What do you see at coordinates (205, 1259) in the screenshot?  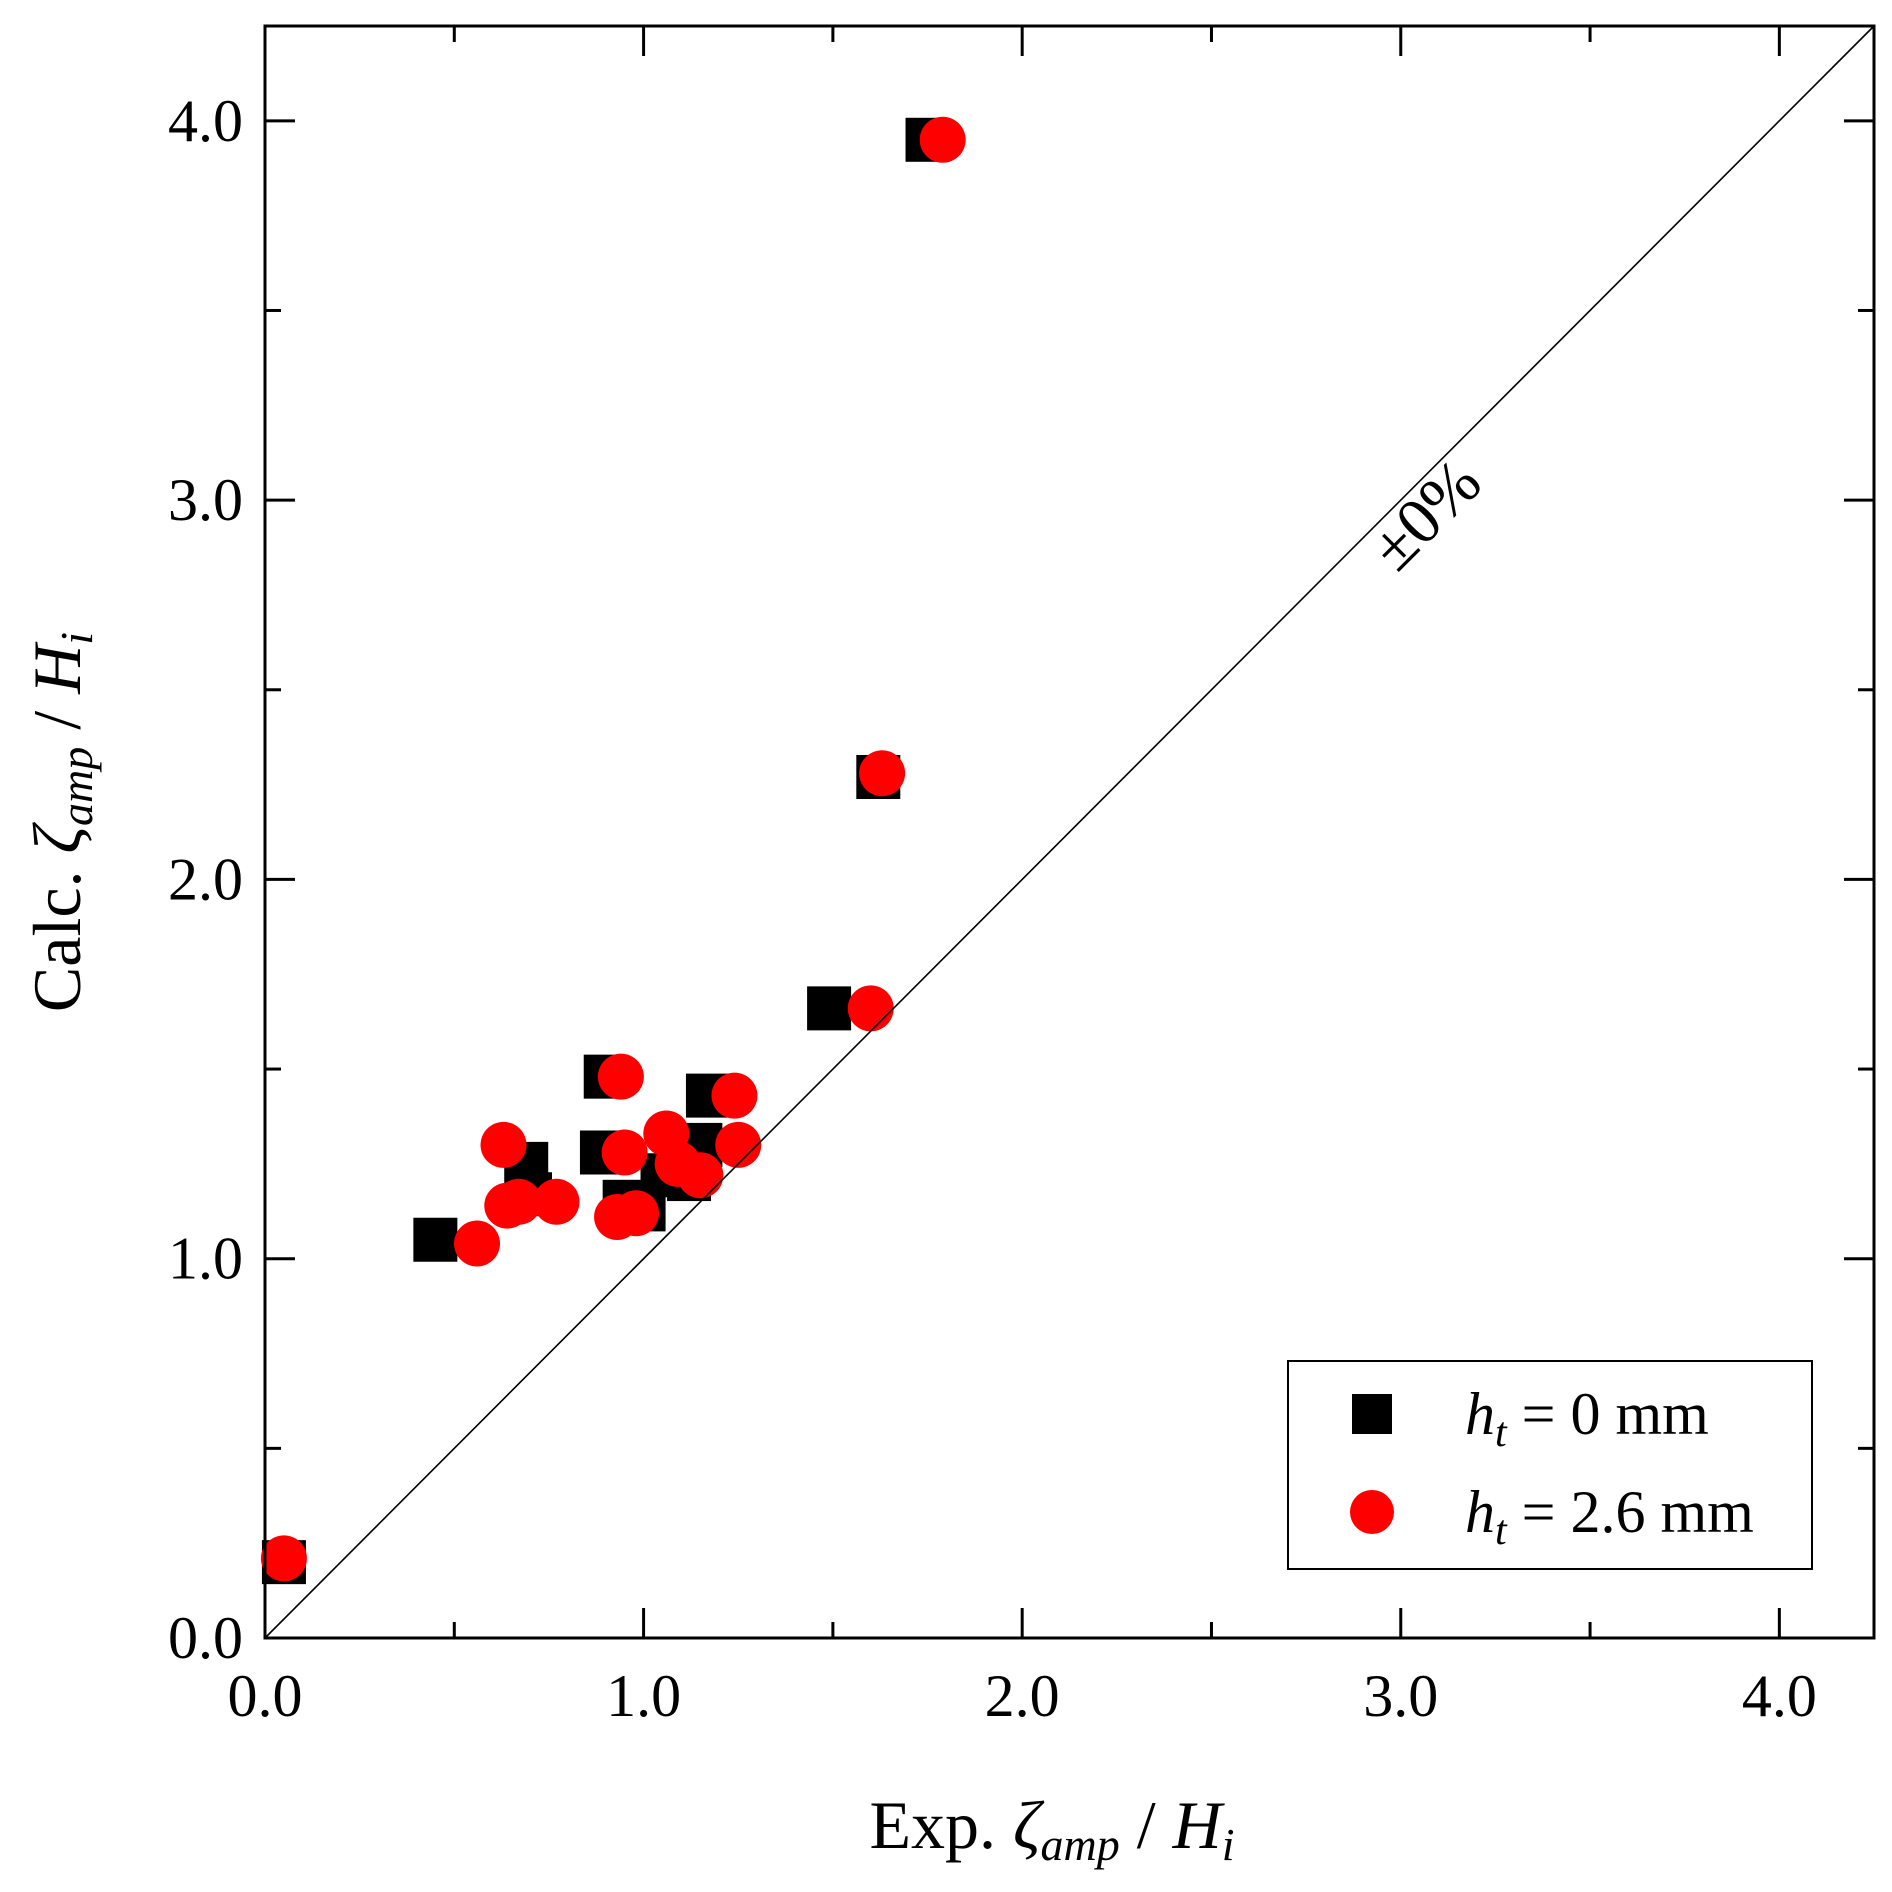 I see `y-tick-label: 1.0` at bounding box center [205, 1259].